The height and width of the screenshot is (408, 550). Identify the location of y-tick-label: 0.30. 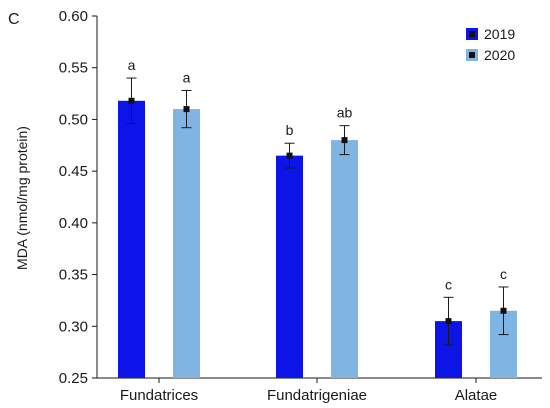
(73, 326).